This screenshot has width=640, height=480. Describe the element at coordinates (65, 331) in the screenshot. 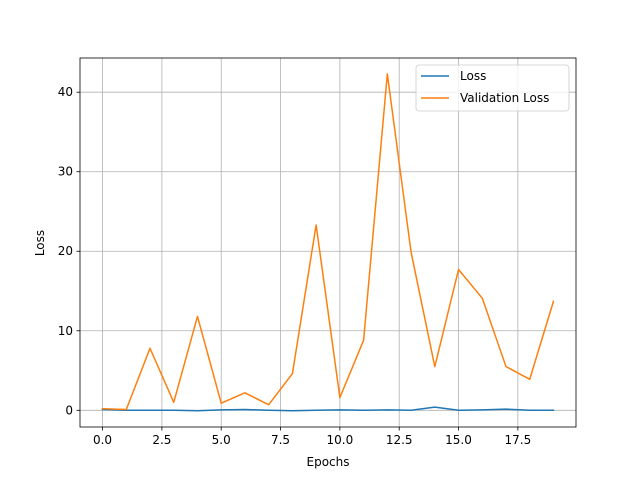

I see `y-tick-label: 10` at that location.